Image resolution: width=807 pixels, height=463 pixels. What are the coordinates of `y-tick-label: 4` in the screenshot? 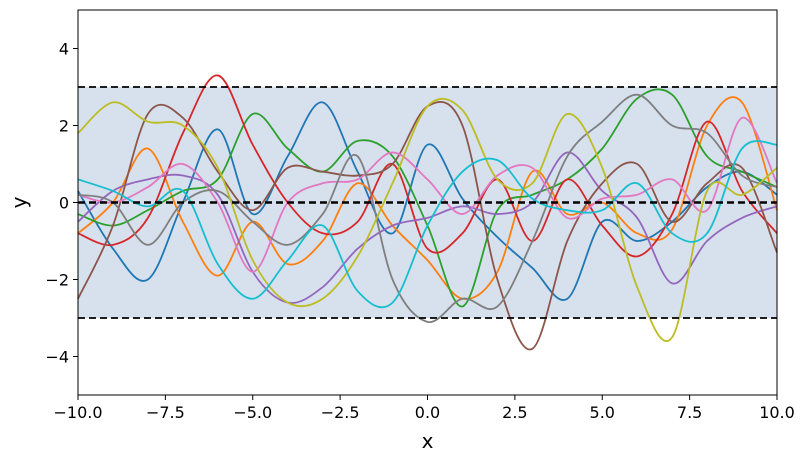 It's located at (64, 49).